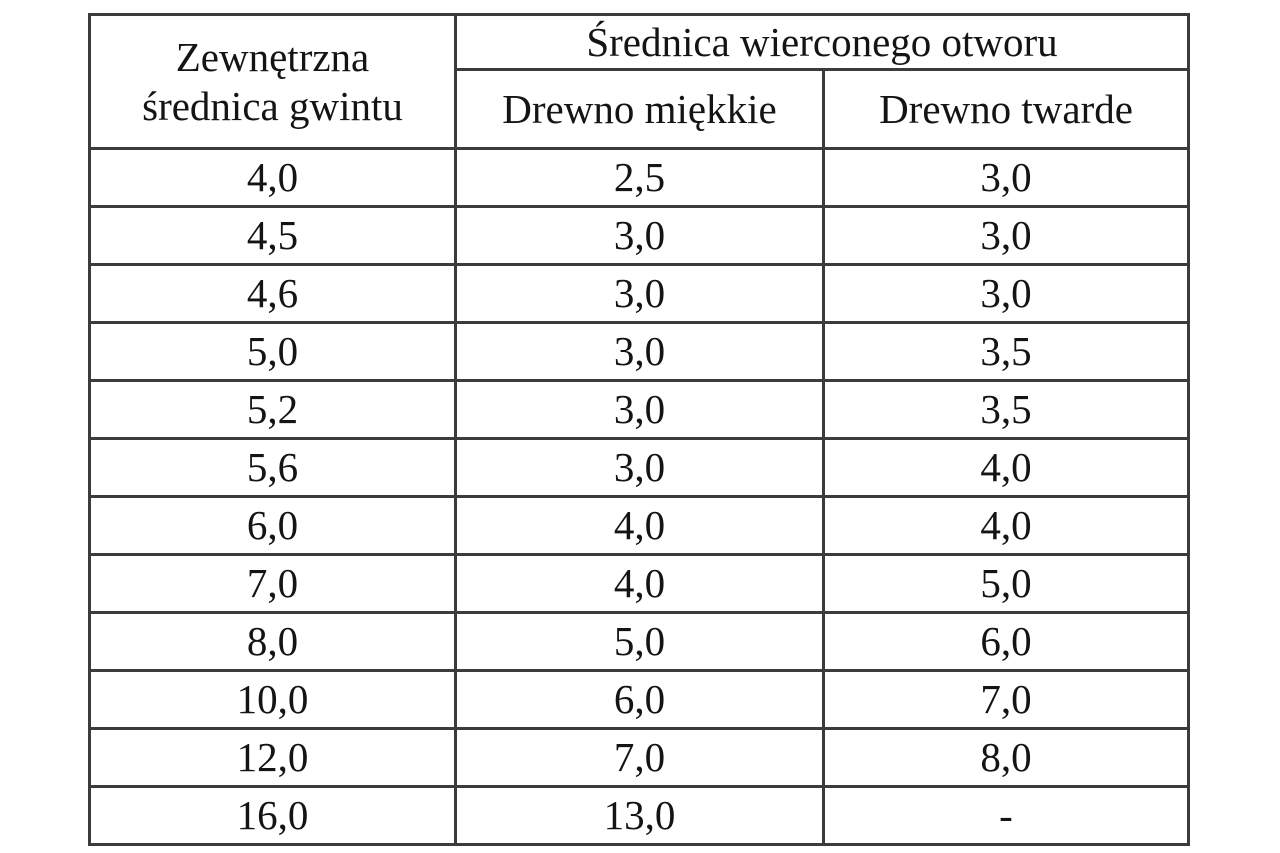  What do you see at coordinates (1006, 583) in the screenshot?
I see `cell-hard: 5,0` at bounding box center [1006, 583].